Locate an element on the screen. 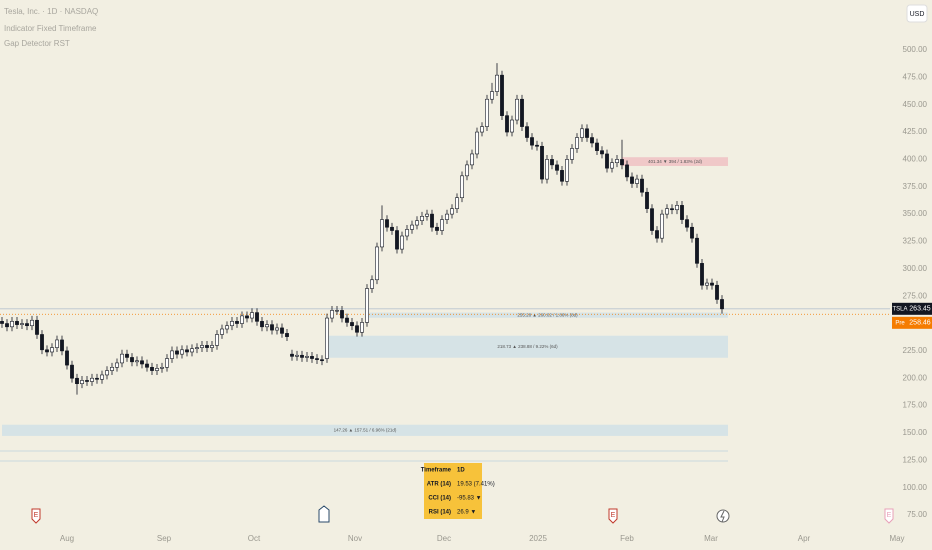 The height and width of the screenshot is (550, 932). y-tick-label: 375.00 is located at coordinates (915, 186).